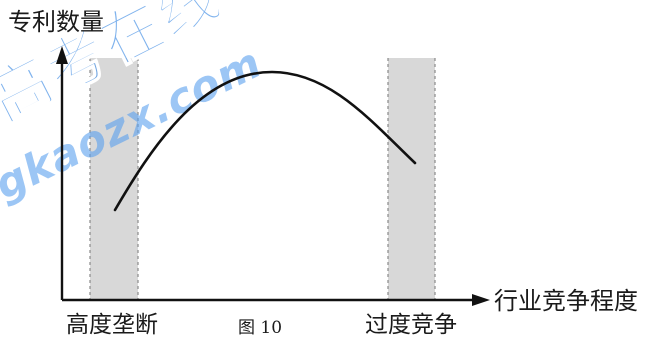  What do you see at coordinates (260, 328) in the screenshot?
I see `figure-caption: 图 10` at bounding box center [260, 328].